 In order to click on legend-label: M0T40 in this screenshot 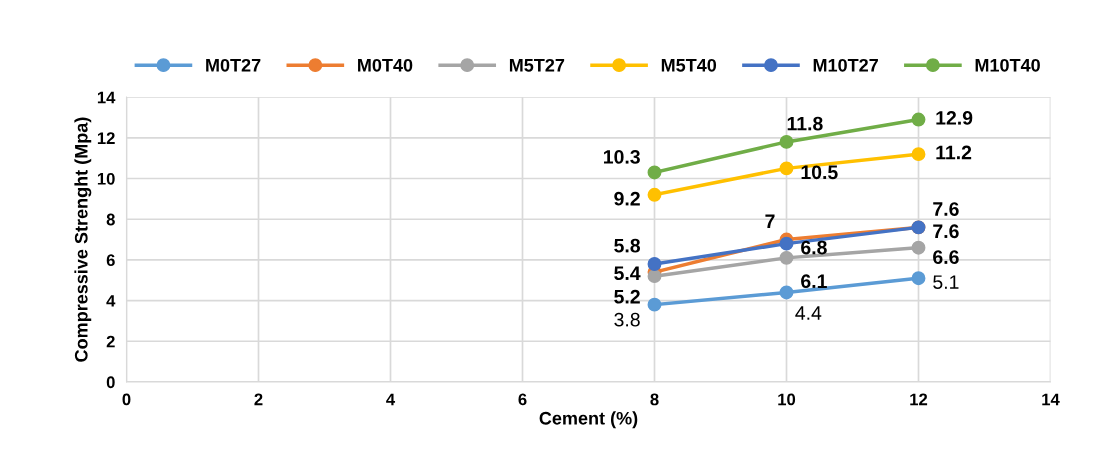, I will do `click(385, 65)`.